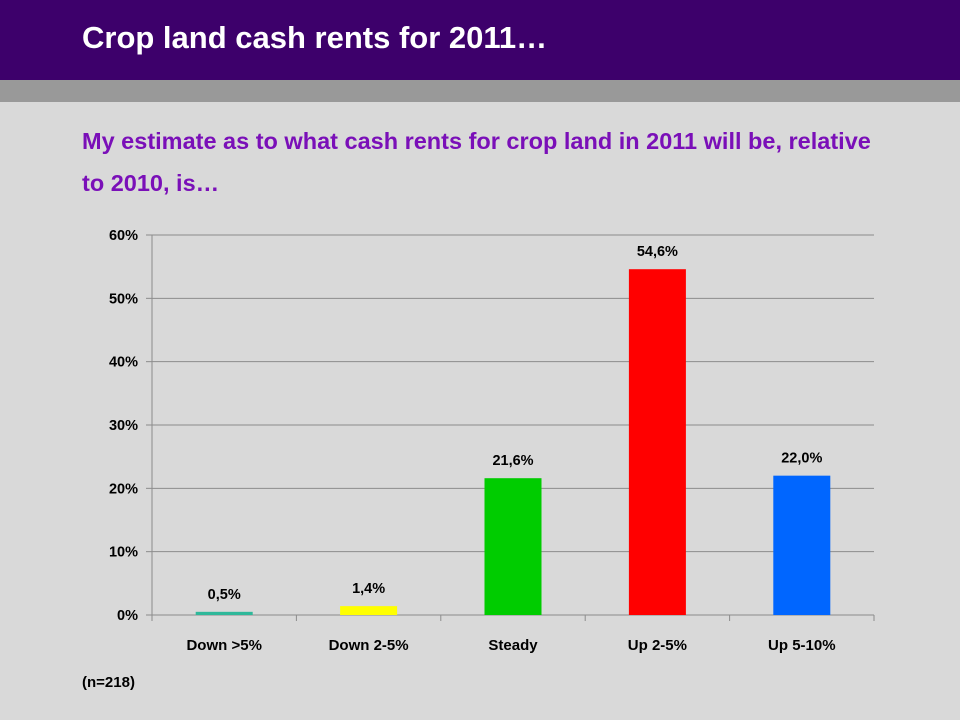 The width and height of the screenshot is (960, 720). I want to click on data-label: 22,0%, so click(801, 459).